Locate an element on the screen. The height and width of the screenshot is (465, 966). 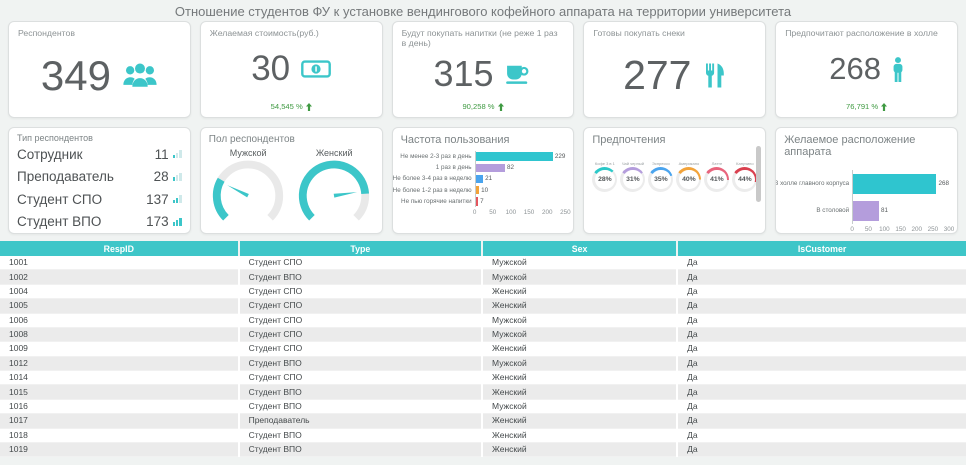
bar: 82 is located at coordinates (520, 167).